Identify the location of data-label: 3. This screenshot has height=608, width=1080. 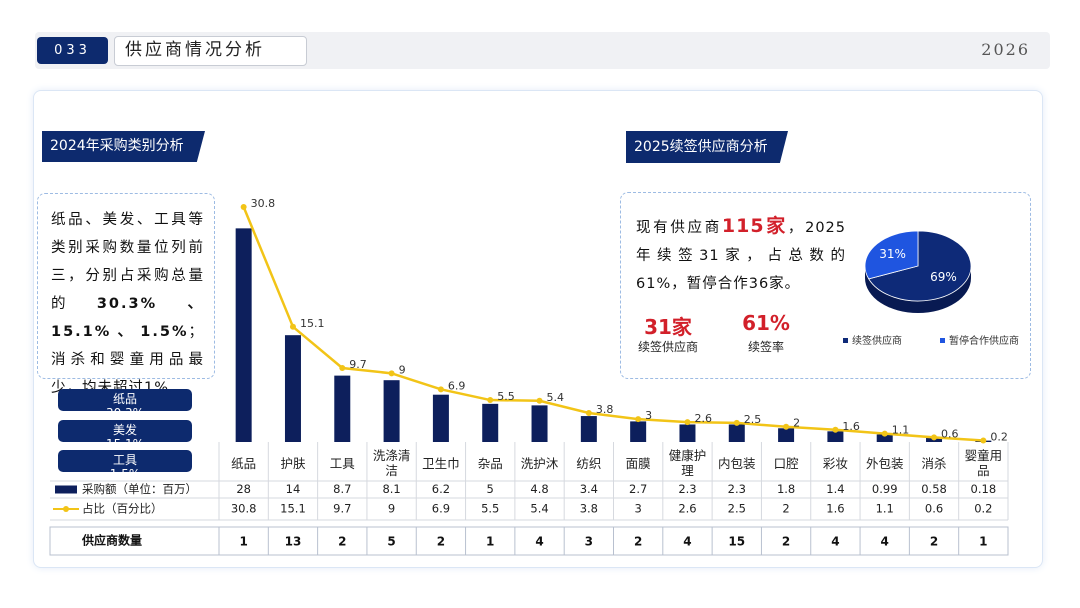
(648, 415).